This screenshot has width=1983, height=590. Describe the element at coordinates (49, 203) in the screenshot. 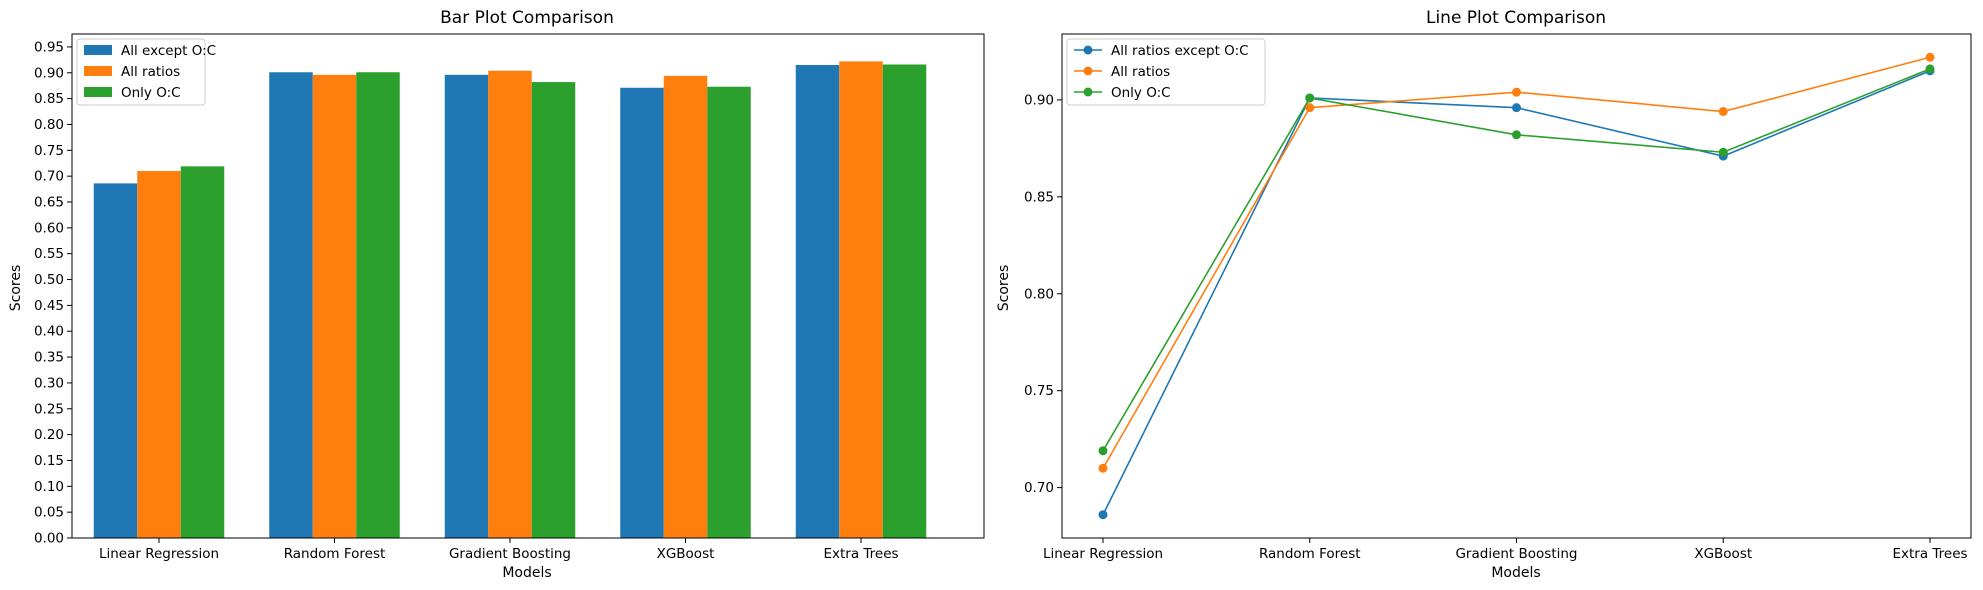

I see `bar-ytick-label: 0.65` at that location.